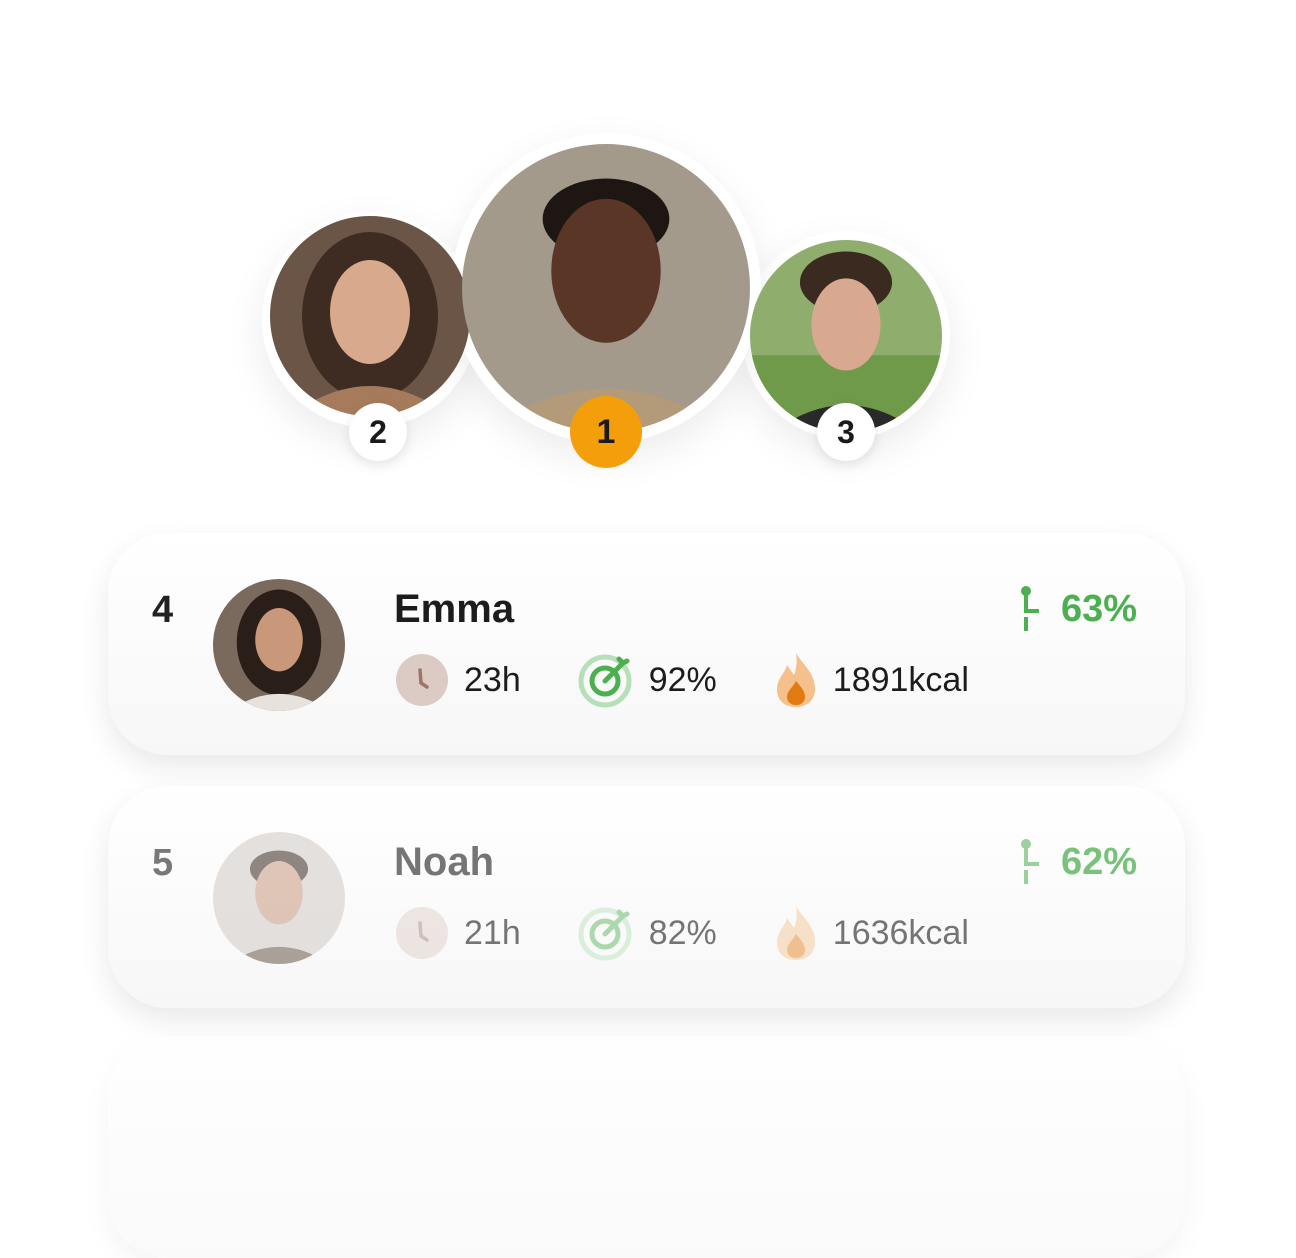 The width and height of the screenshot is (1296, 1258). What do you see at coordinates (163, 610) in the screenshot?
I see `rank-number: 4` at bounding box center [163, 610].